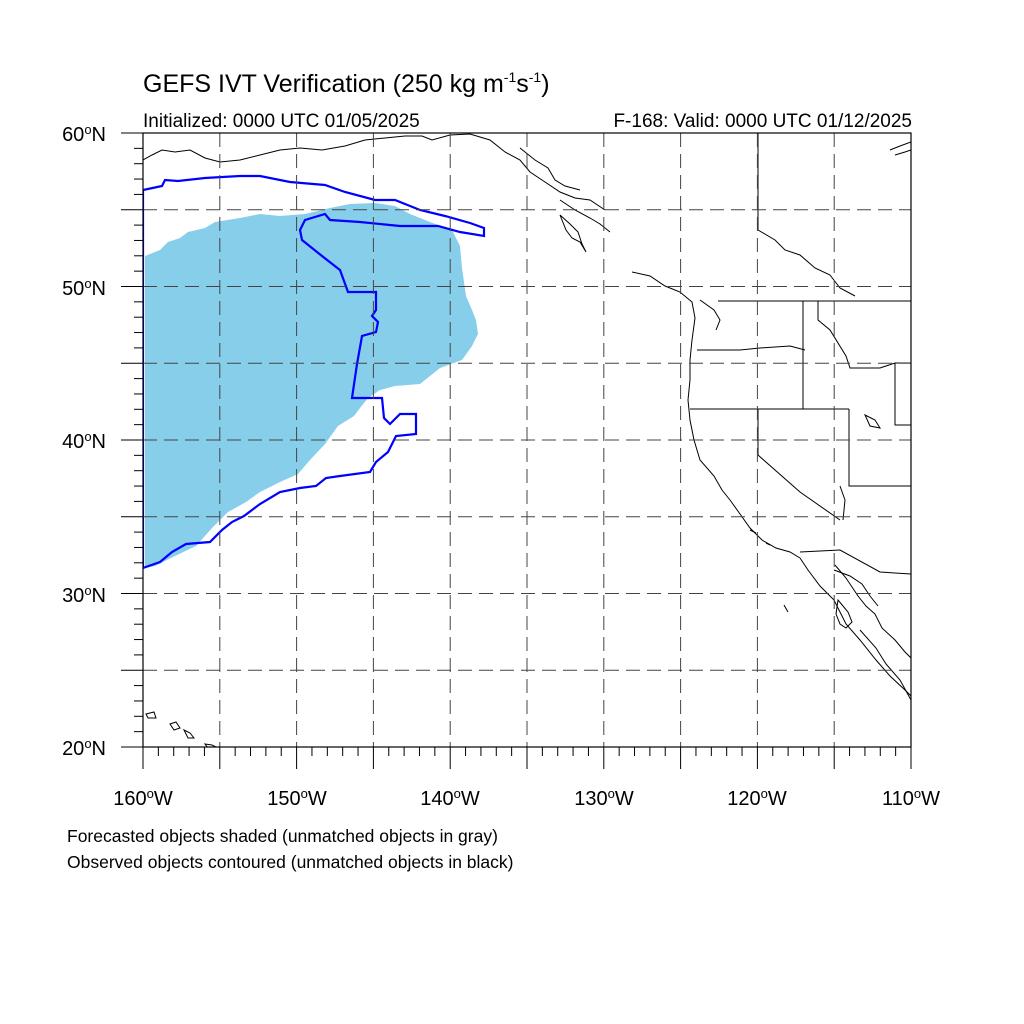 The width and height of the screenshot is (1024, 1024). I want to click on chart-title: GEFS IVT Verification (250 kg m-1s-1), so click(346, 83).